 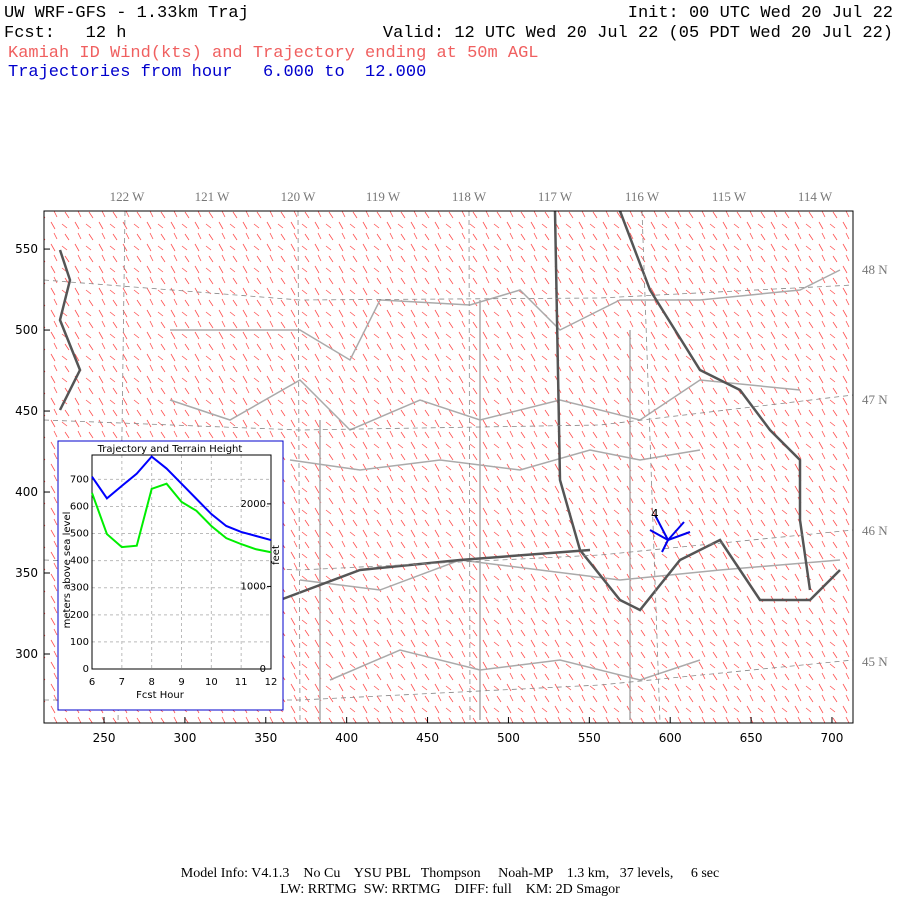 What do you see at coordinates (241, 682) in the screenshot?
I see `x-tick-label: 11` at bounding box center [241, 682].